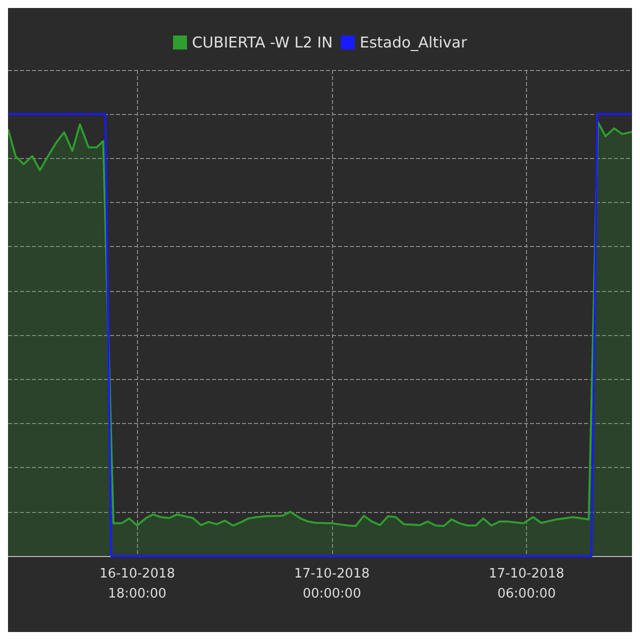 This screenshot has height=640, width=640. What do you see at coordinates (262, 43) in the screenshot?
I see `legend-label: CUBIERTA -W L2 IN` at bounding box center [262, 43].